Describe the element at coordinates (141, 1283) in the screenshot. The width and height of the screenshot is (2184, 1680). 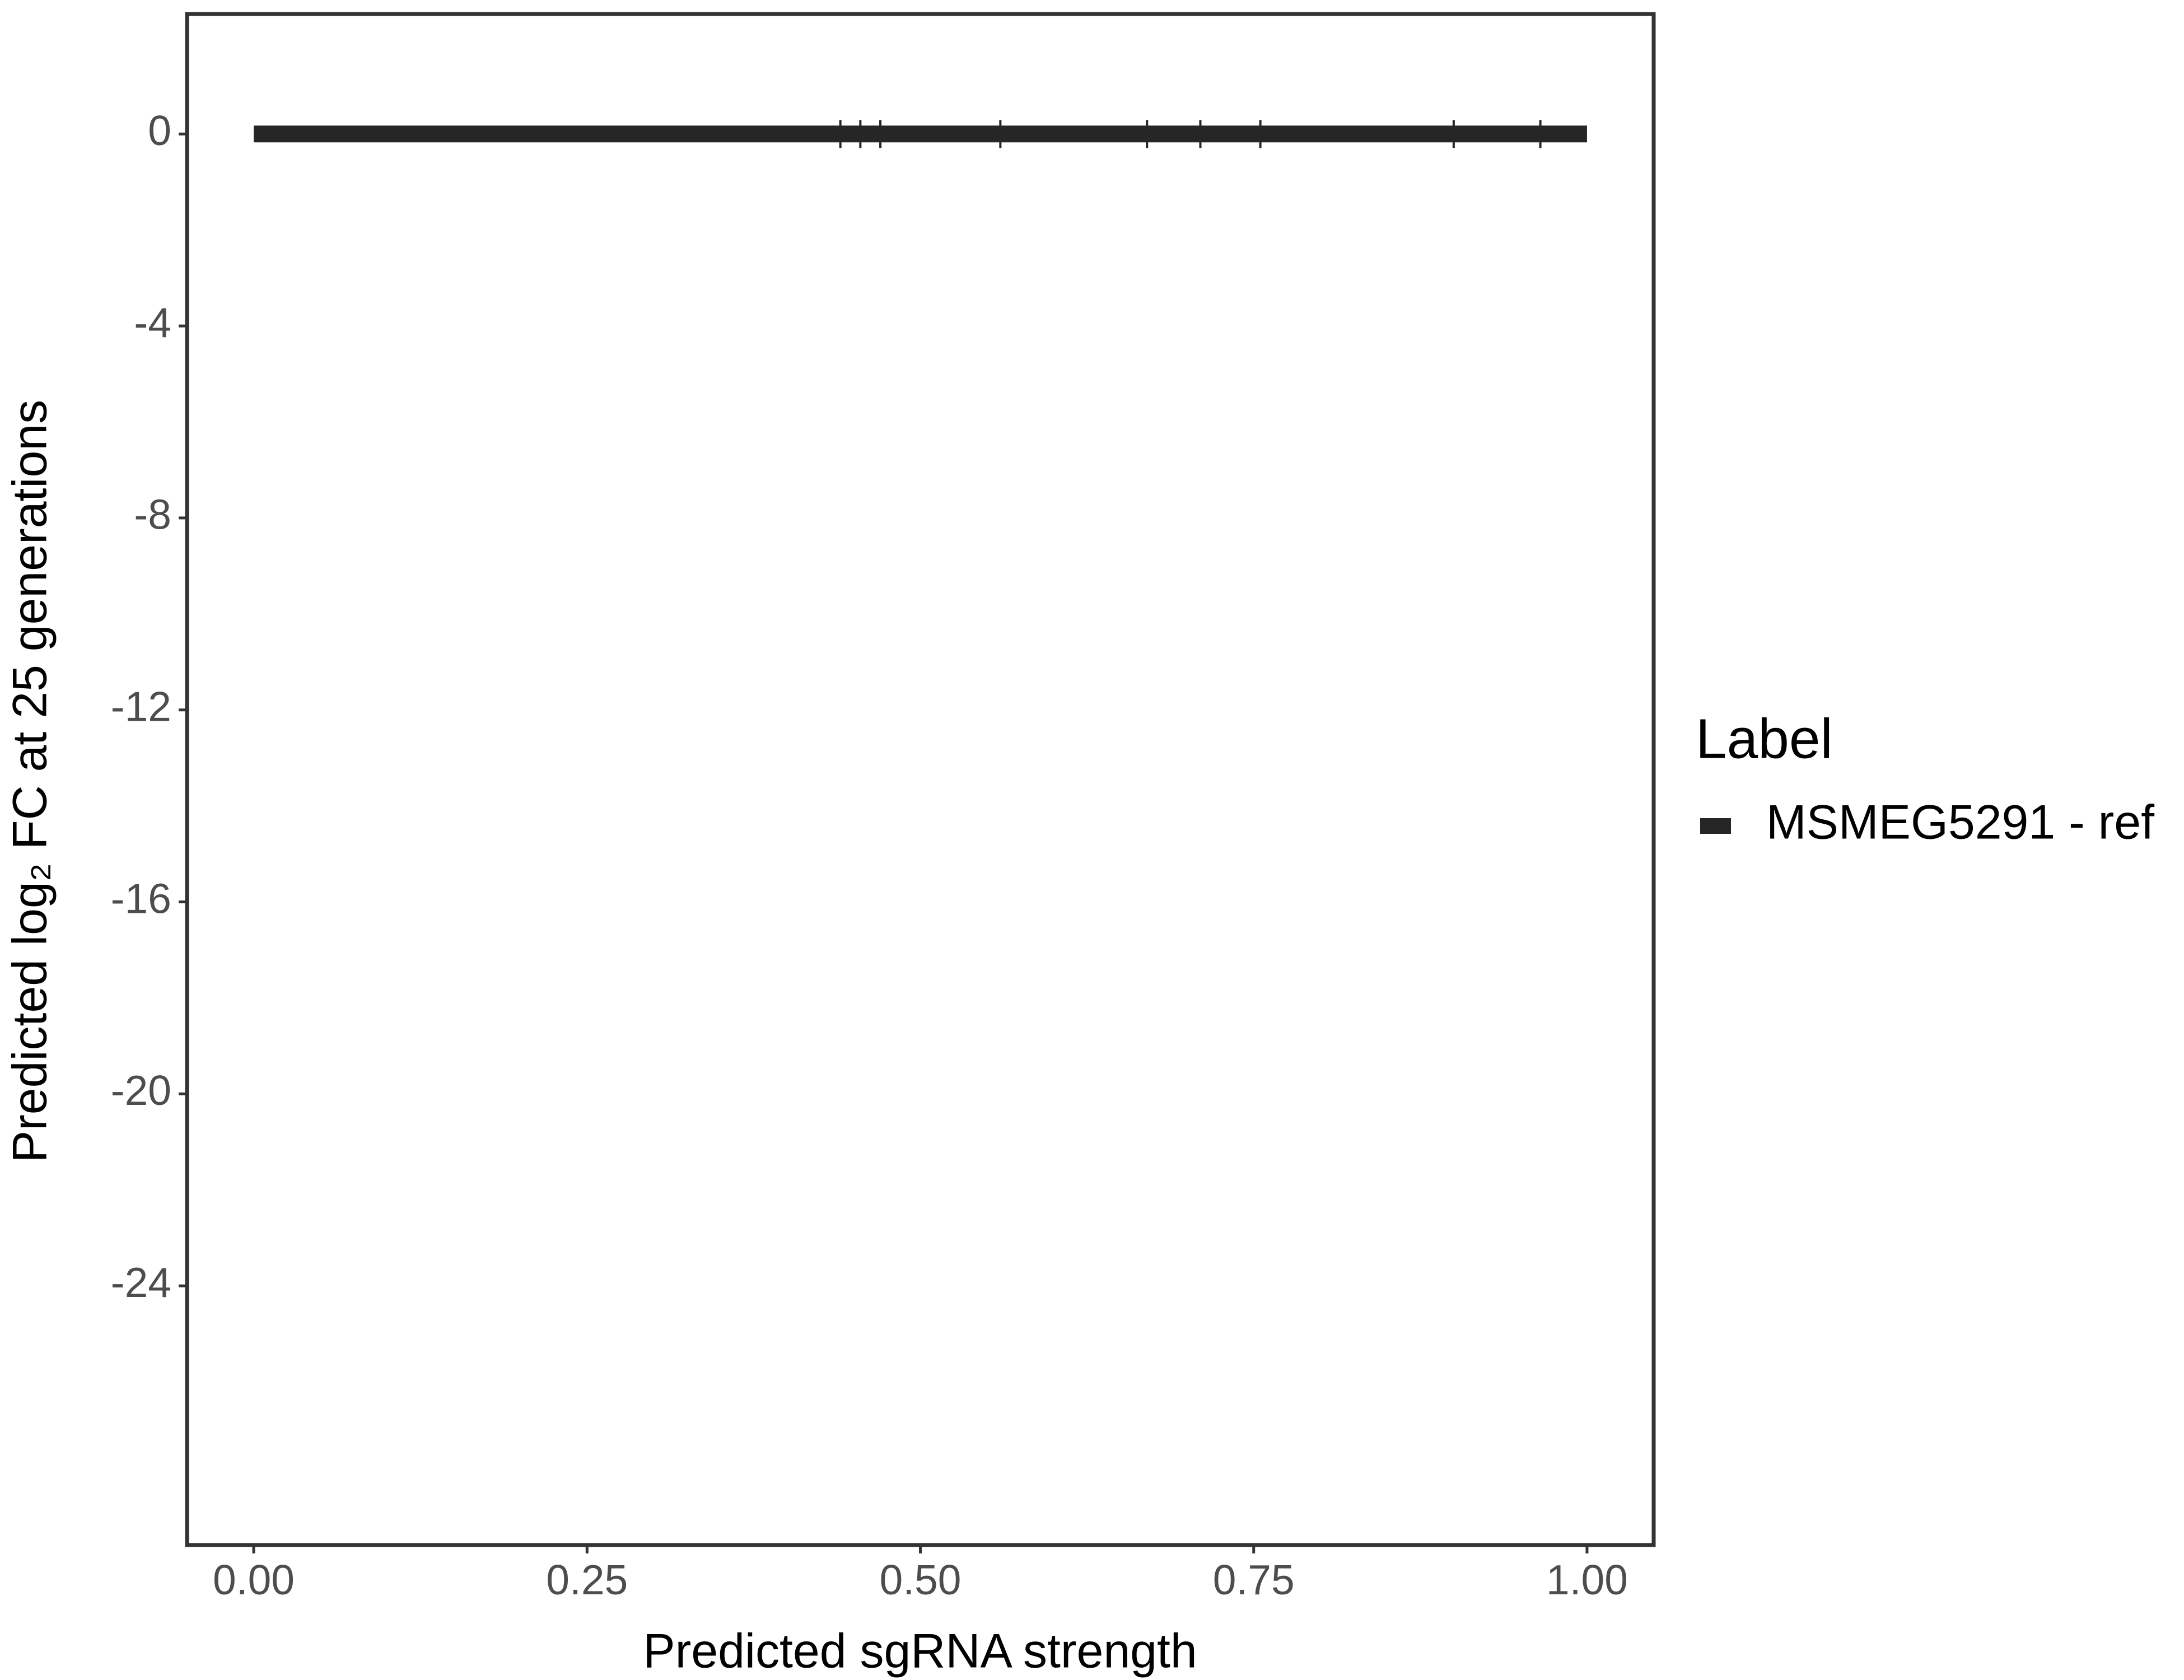
I see `y-tick-label: -24` at that location.